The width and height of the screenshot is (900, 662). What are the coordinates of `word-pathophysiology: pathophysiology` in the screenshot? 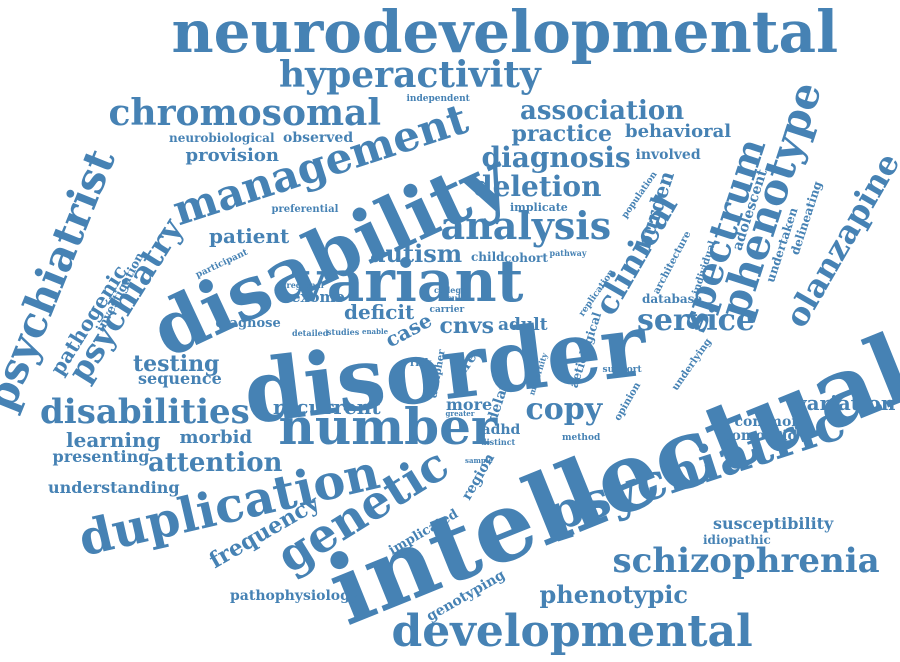 It's located at (294, 596).